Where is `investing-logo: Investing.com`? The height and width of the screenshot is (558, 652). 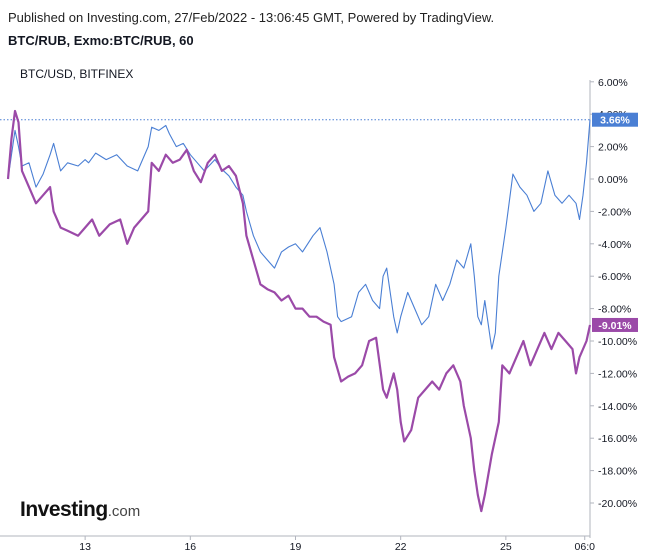
investing-logo: Investing.com is located at coordinates (80, 509).